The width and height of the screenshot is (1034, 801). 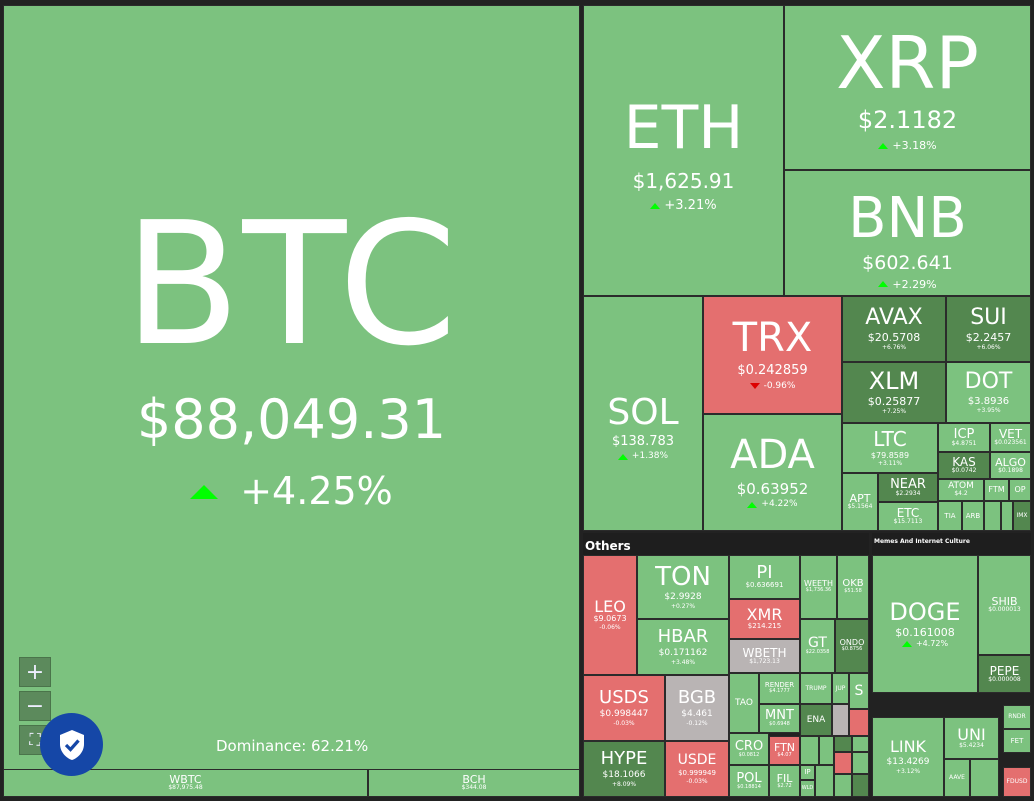 I want to click on tile-sui: SUI $2.2457 +6.06%, so click(x=988, y=329).